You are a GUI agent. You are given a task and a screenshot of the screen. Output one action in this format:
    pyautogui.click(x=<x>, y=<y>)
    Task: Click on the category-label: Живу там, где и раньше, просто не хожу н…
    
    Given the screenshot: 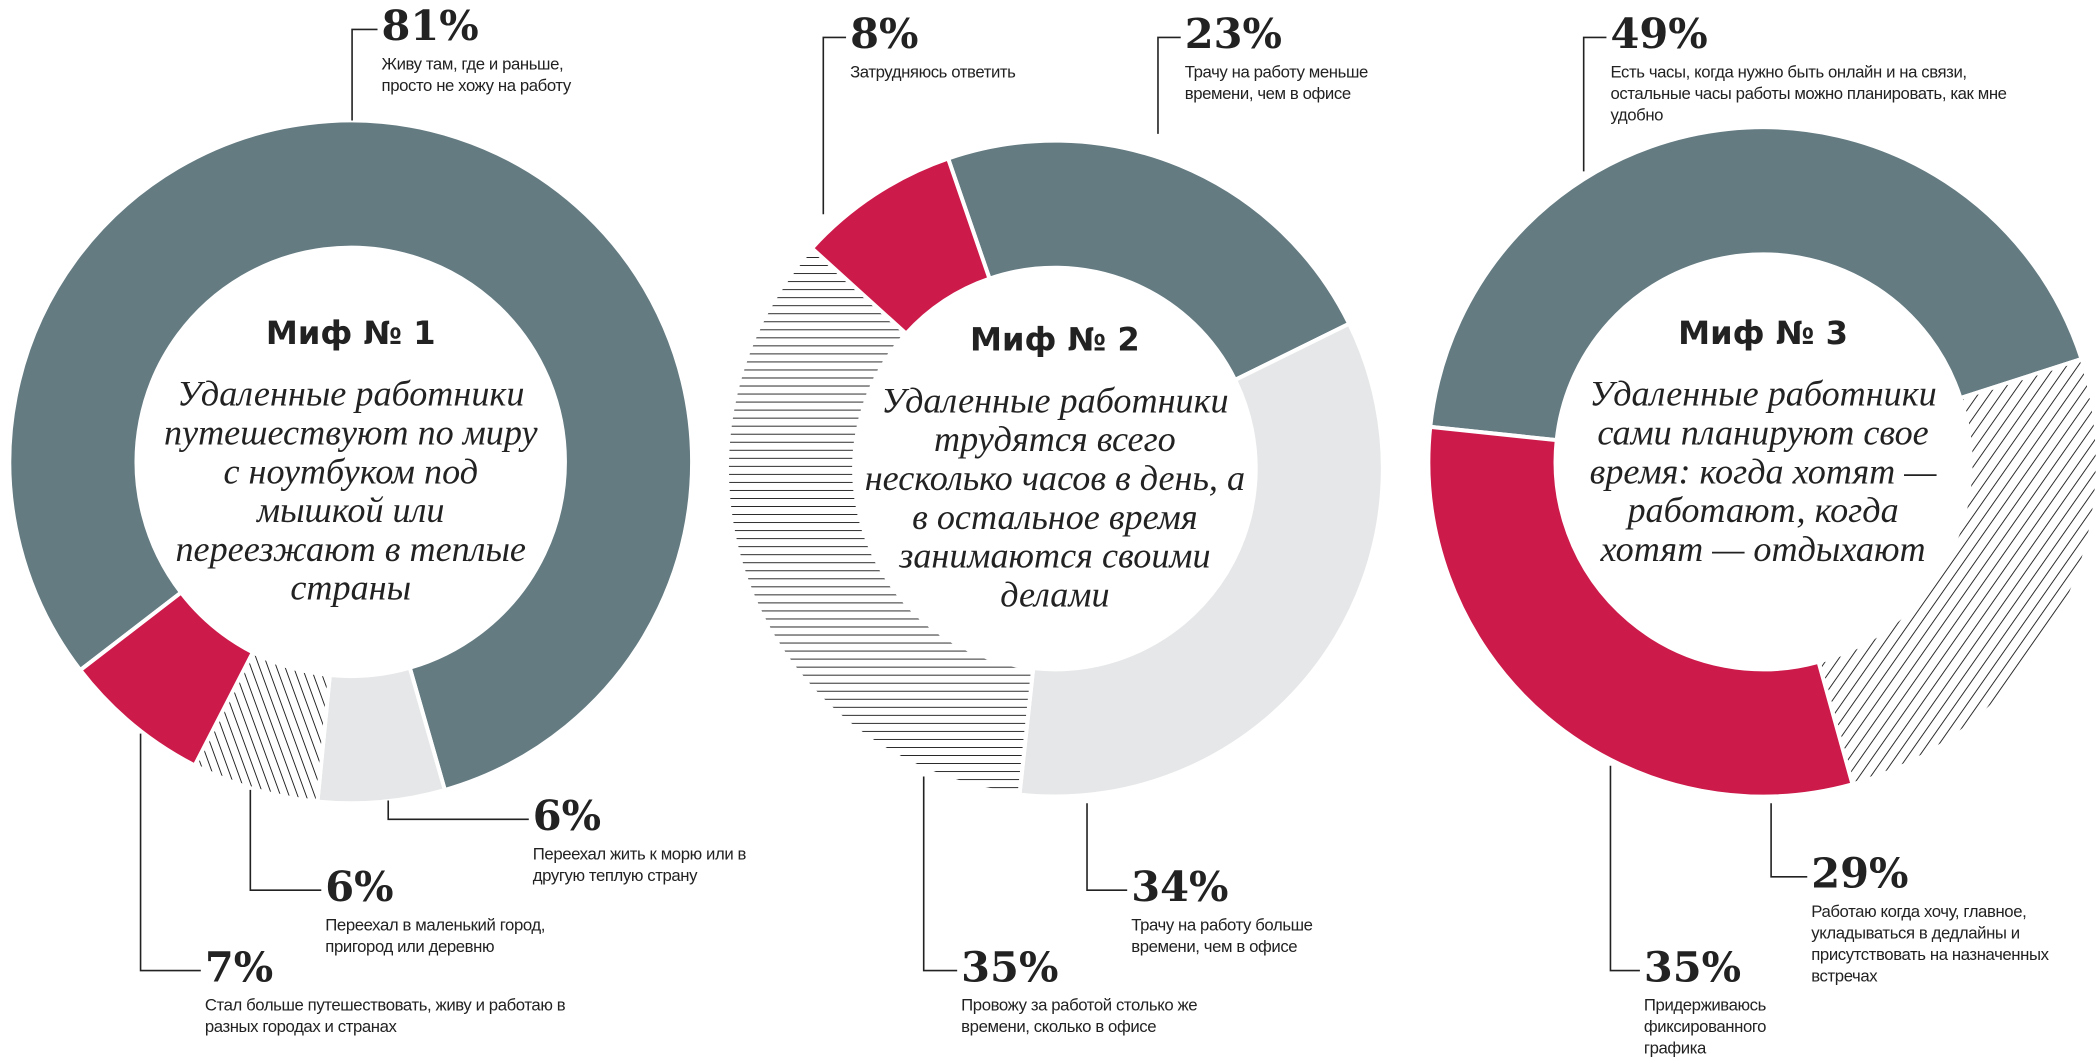 What is the action you would take?
    pyautogui.click(x=476, y=75)
    